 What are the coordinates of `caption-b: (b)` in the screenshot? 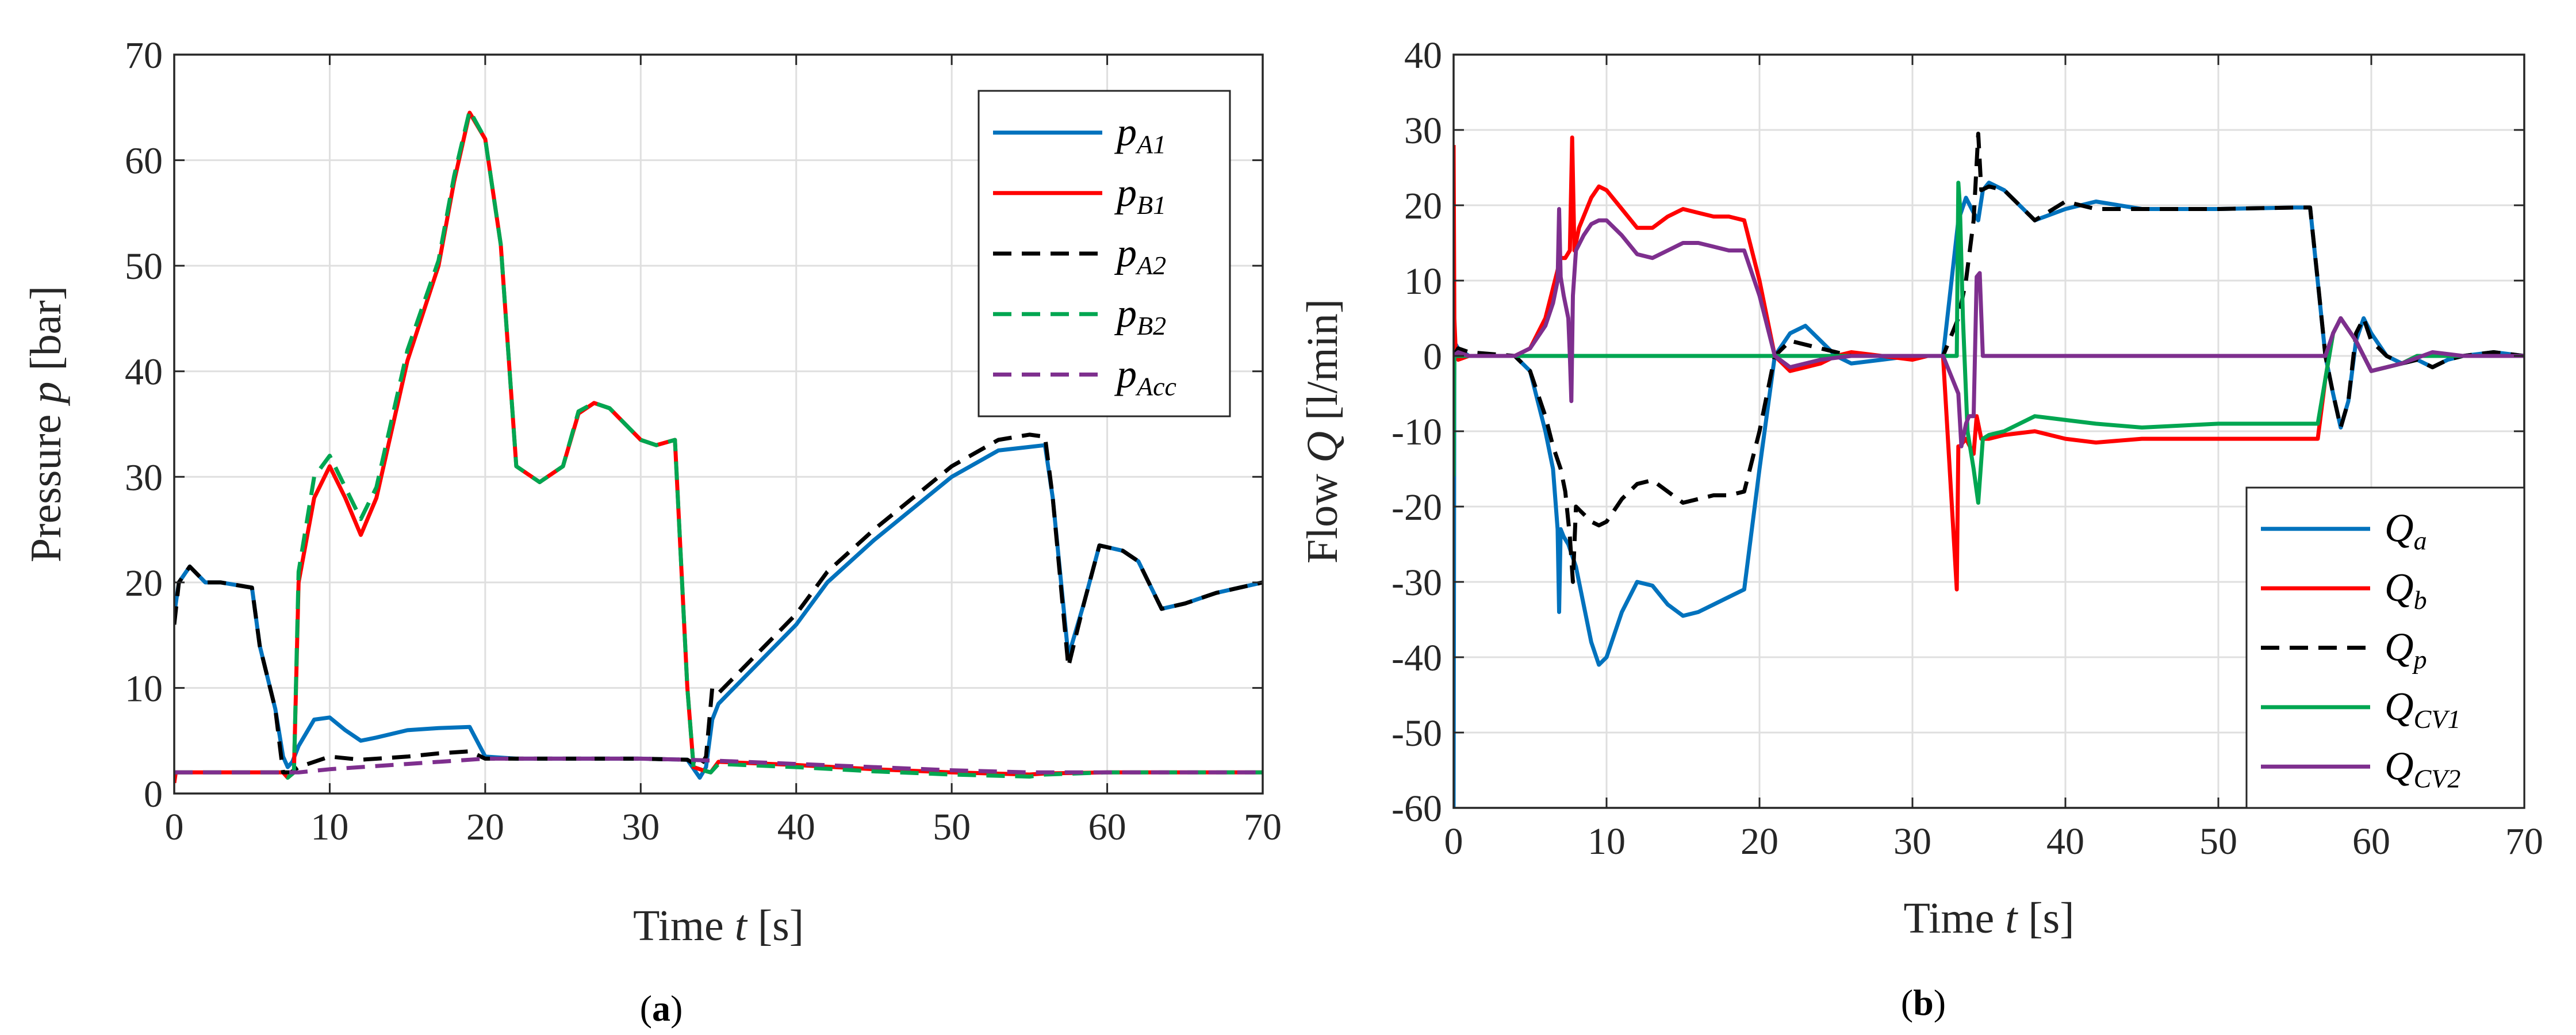 It's located at (1923, 1002).